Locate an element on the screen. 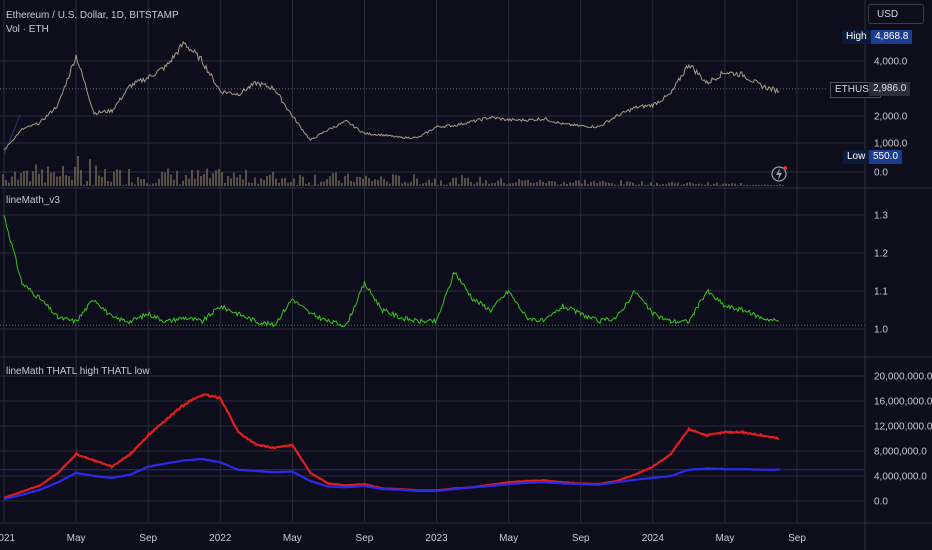 Image resolution: width=932 pixels, height=550 pixels. low-value-tag: 550.0 is located at coordinates (886, 157).